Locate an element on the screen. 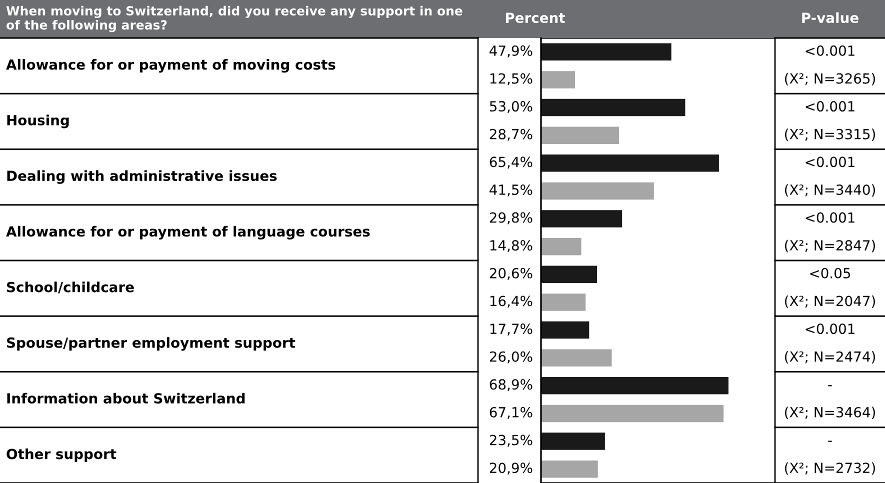  text: When moving to Switzerland, did you receive any support in one of the following areas? is located at coordinates (234, 19).